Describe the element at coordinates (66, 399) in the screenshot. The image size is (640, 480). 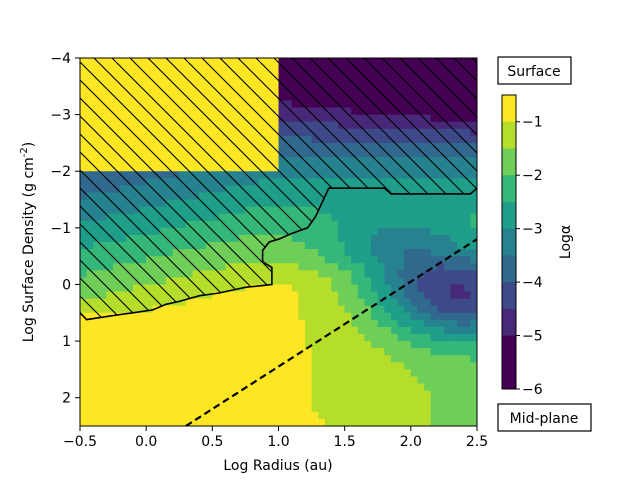
I see `y-tick-label: 2` at that location.